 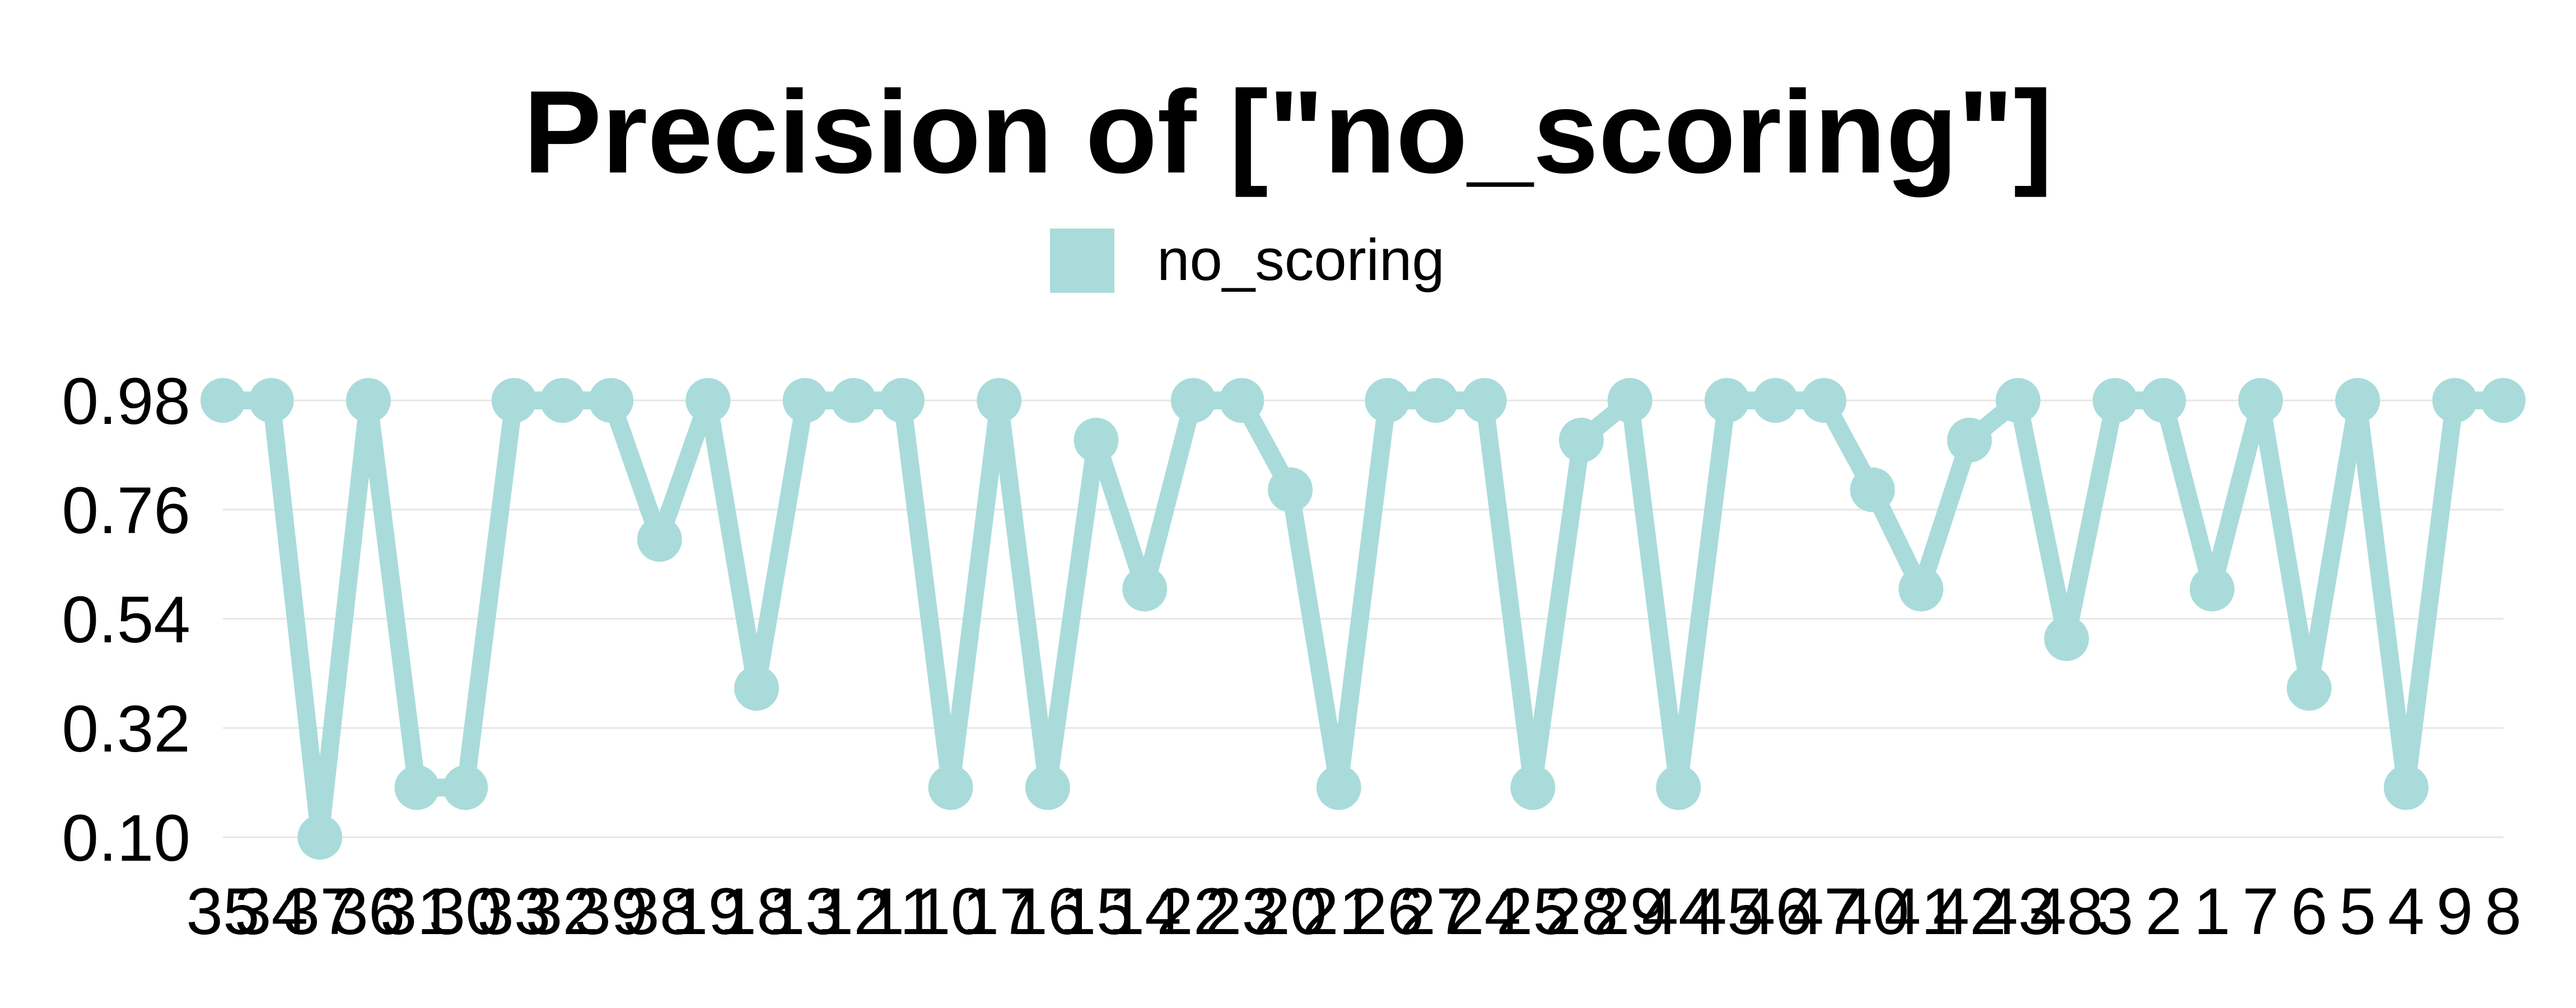 I want to click on x-tick-label: 25, so click(x=1533, y=912).